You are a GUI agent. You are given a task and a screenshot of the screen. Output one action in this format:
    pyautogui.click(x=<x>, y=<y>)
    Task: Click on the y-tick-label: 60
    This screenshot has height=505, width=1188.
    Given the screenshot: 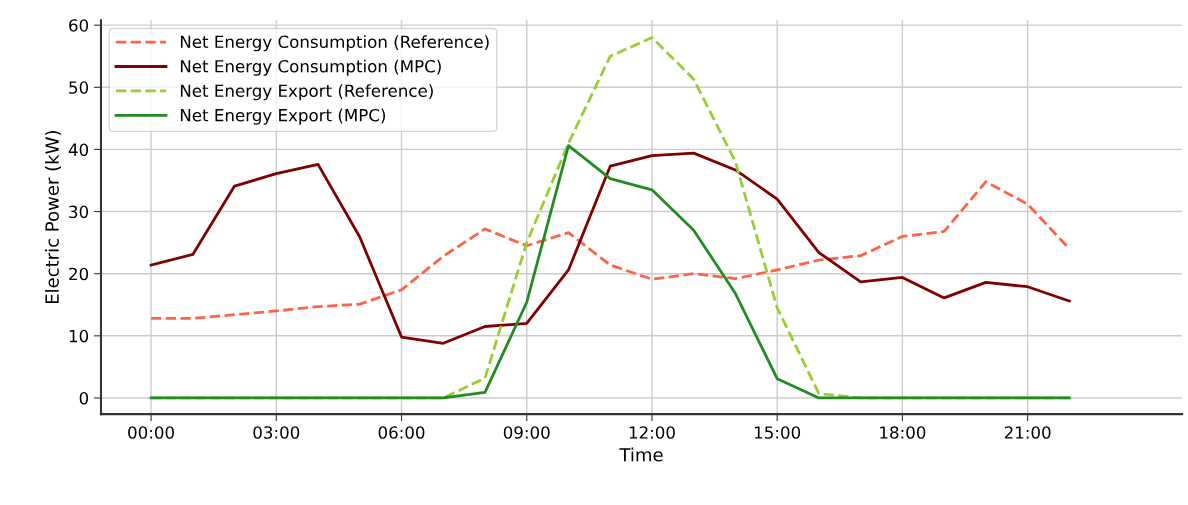 What is the action you would take?
    pyautogui.click(x=79, y=25)
    